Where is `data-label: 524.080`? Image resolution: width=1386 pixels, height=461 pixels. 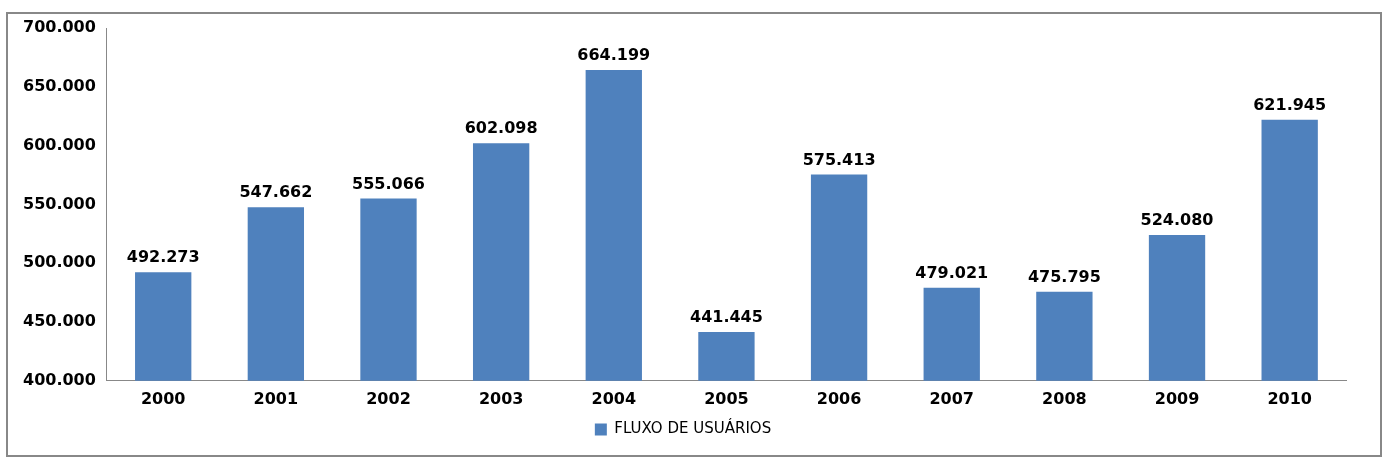 data-label: 524.080 is located at coordinates (1177, 220).